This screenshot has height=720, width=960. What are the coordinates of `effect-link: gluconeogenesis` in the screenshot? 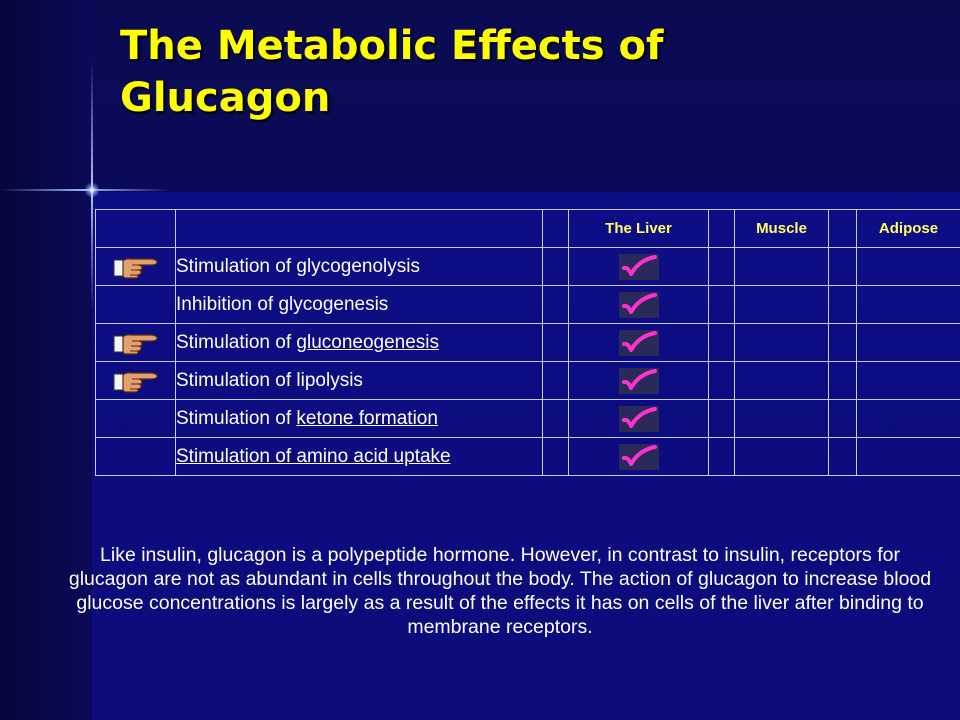 It's located at (368, 342).